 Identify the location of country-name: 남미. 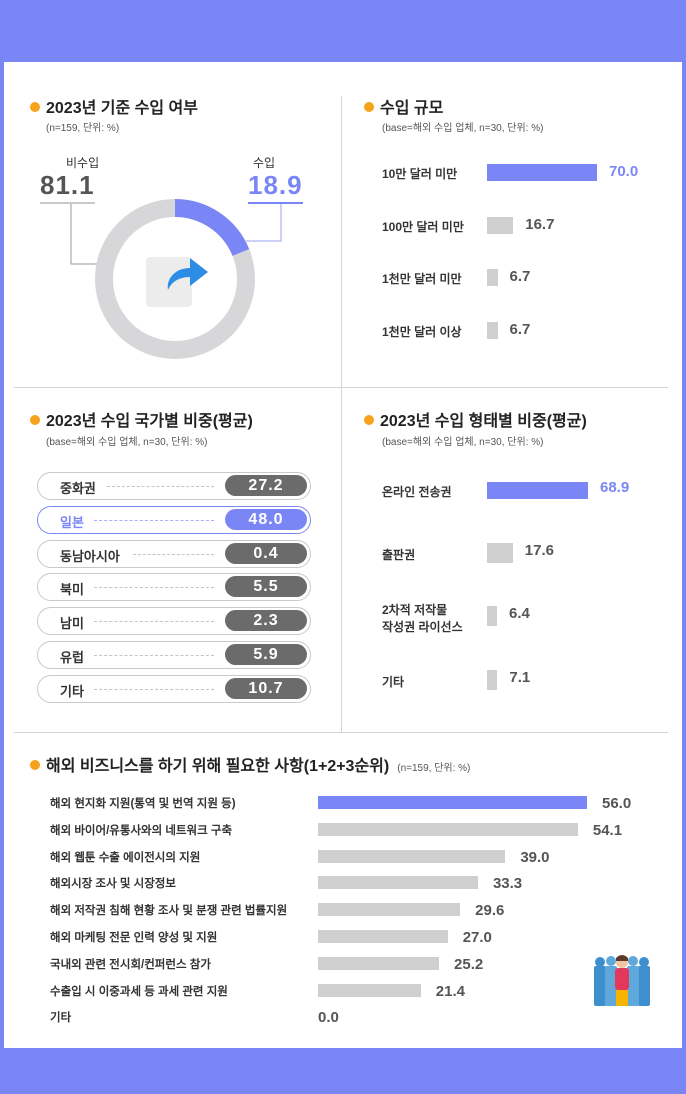
(72, 624).